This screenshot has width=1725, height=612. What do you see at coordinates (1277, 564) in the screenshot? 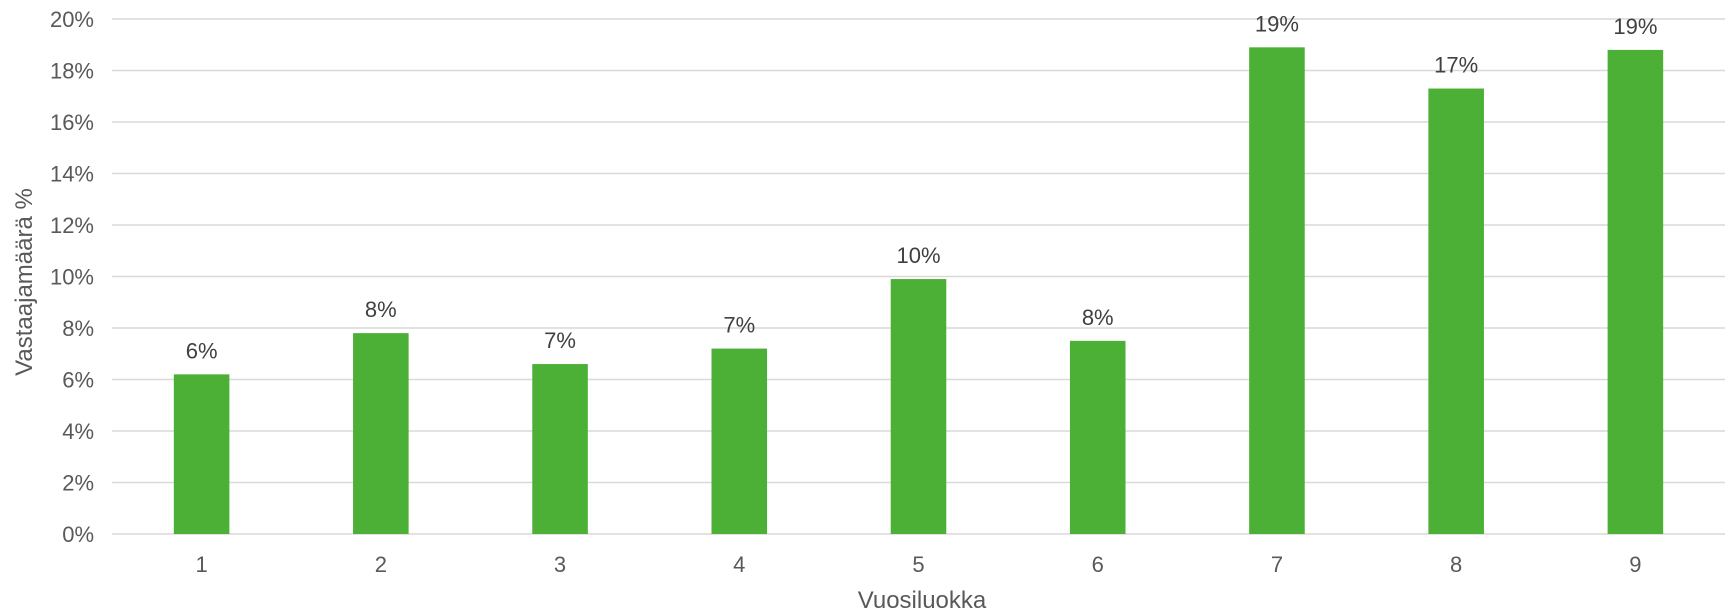
I see `x-tick-label-7: 7` at bounding box center [1277, 564].